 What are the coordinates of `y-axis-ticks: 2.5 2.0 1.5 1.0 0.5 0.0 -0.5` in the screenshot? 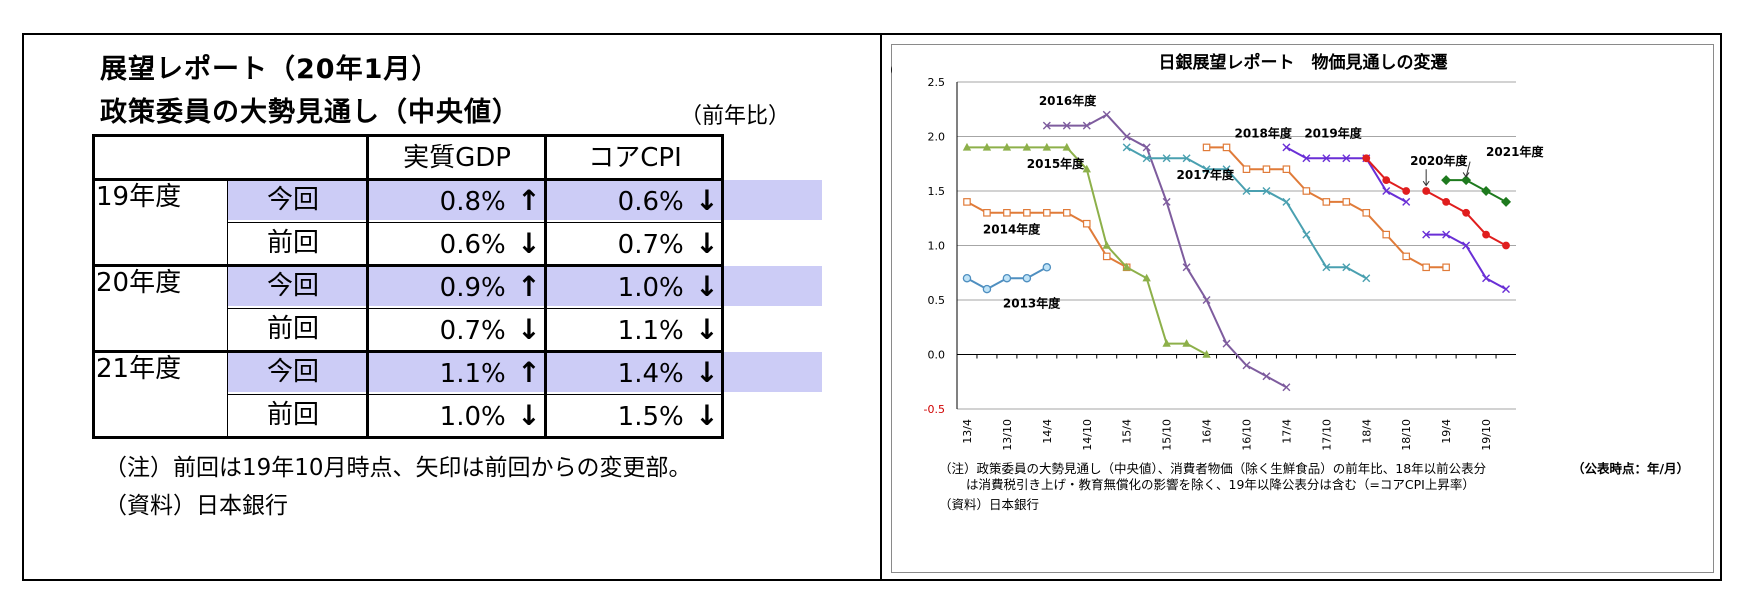 It's located at (934, 246).